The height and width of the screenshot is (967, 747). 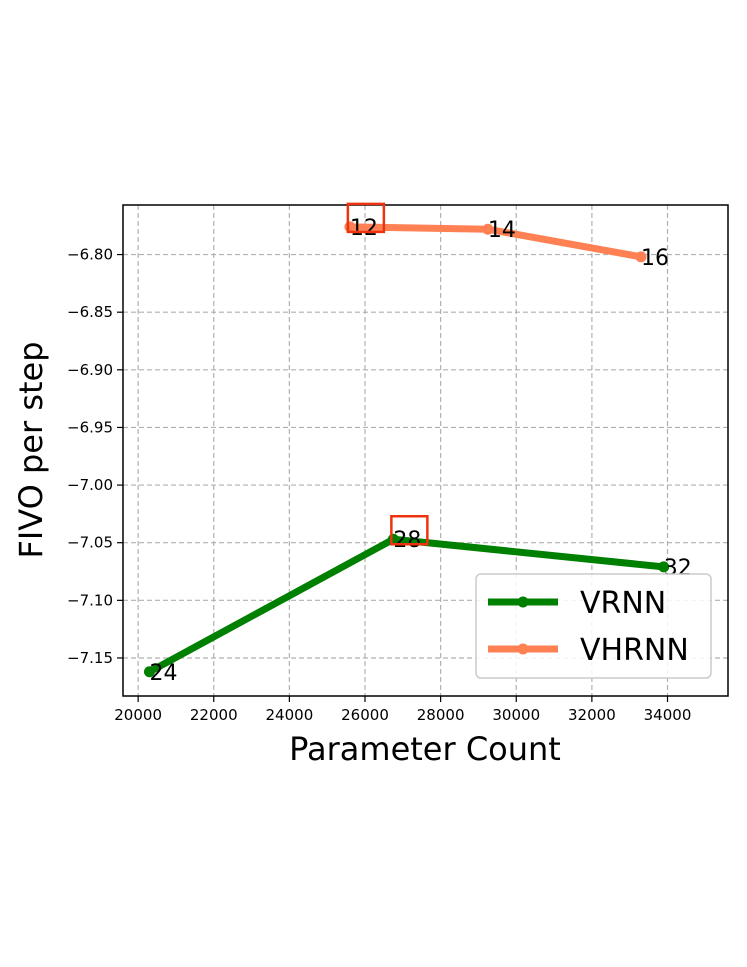 I want to click on x-axis: 20000 22000 24000 26000 28000 30000 32000 34000, so click(x=402, y=710).